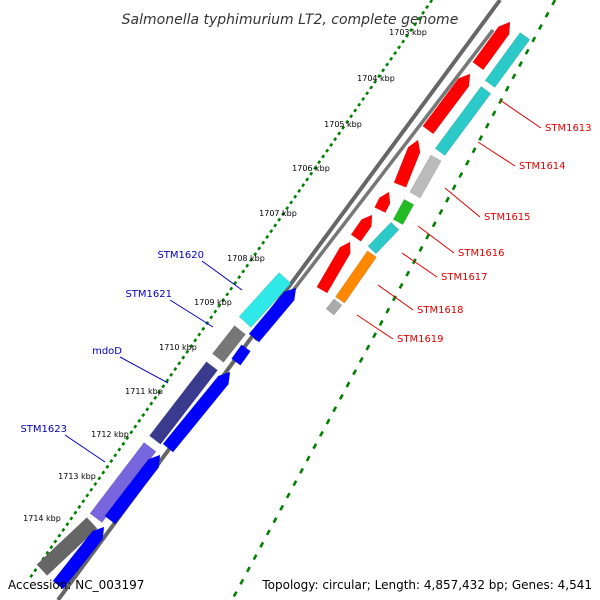 The width and height of the screenshot is (600, 600). Describe the element at coordinates (408, 32) in the screenshot. I see `tick-label: 1703 kbp` at that location.